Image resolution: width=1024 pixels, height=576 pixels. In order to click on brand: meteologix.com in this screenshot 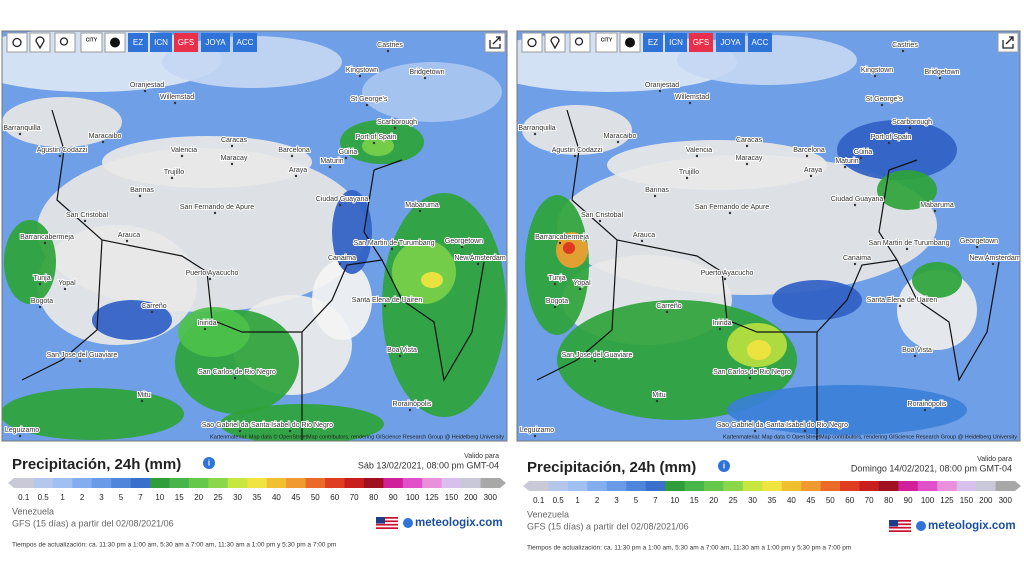, I will do `click(972, 526)`.